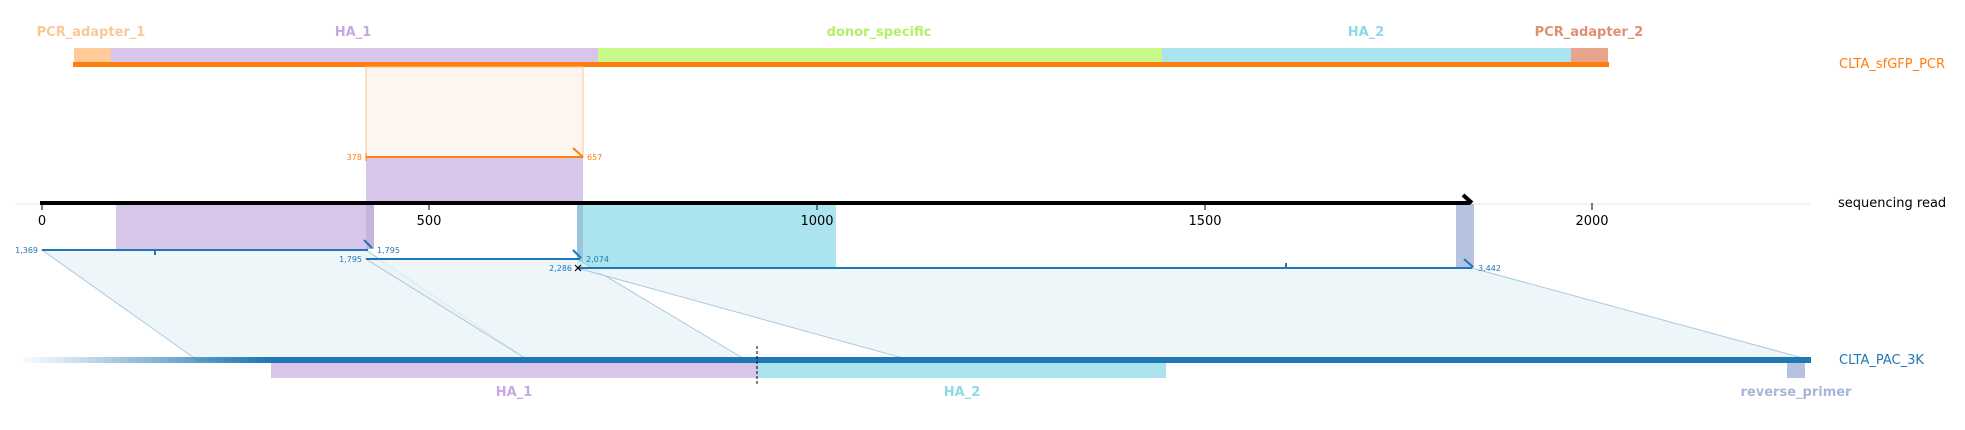 This screenshot has height=430, width=1965. I want to click on segment-2-arrow, so click(577, 254).